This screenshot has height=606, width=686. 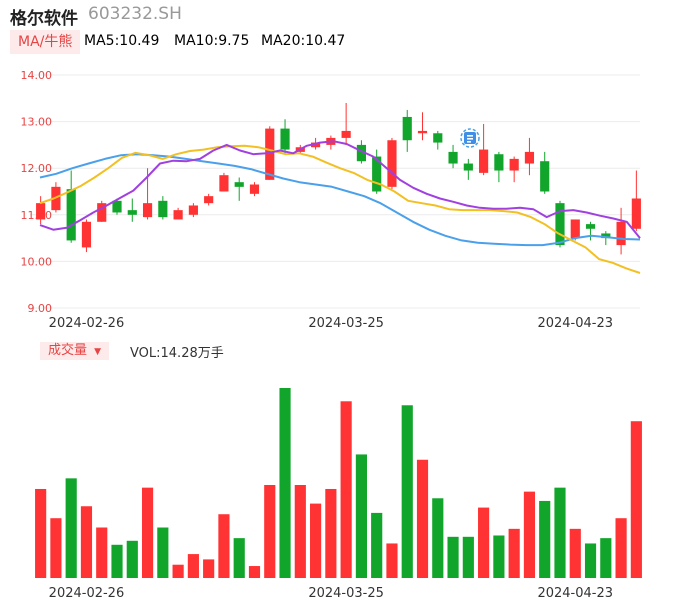 What do you see at coordinates (40, 308) in the screenshot?
I see `y-tick-label: 9.00` at bounding box center [40, 308].